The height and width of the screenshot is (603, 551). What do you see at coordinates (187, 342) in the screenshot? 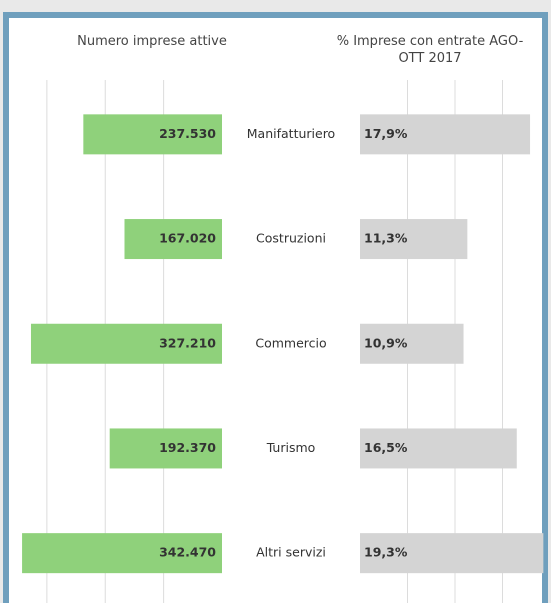
I see `value-label: 327.210` at bounding box center [187, 342].